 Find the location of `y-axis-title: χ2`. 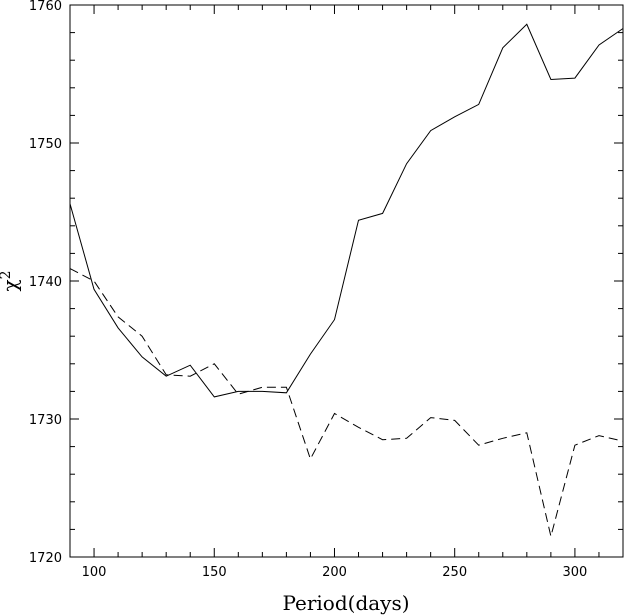

y-axis-title: χ2 is located at coordinates (11, 280).